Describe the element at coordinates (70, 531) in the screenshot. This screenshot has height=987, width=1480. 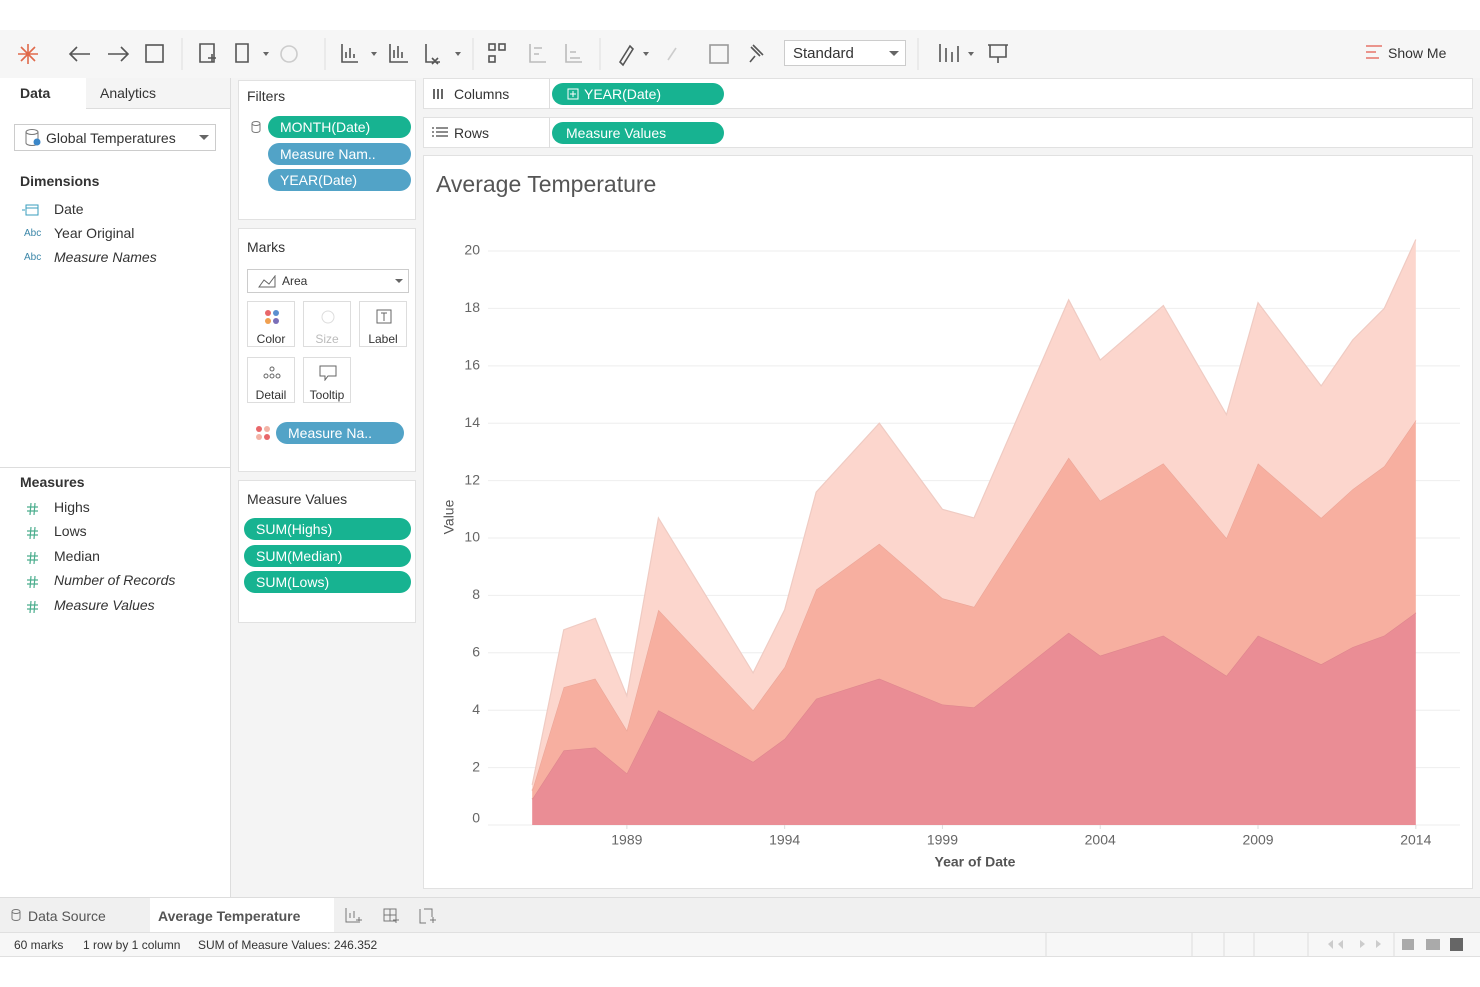
I see `measure: Lows` at that location.